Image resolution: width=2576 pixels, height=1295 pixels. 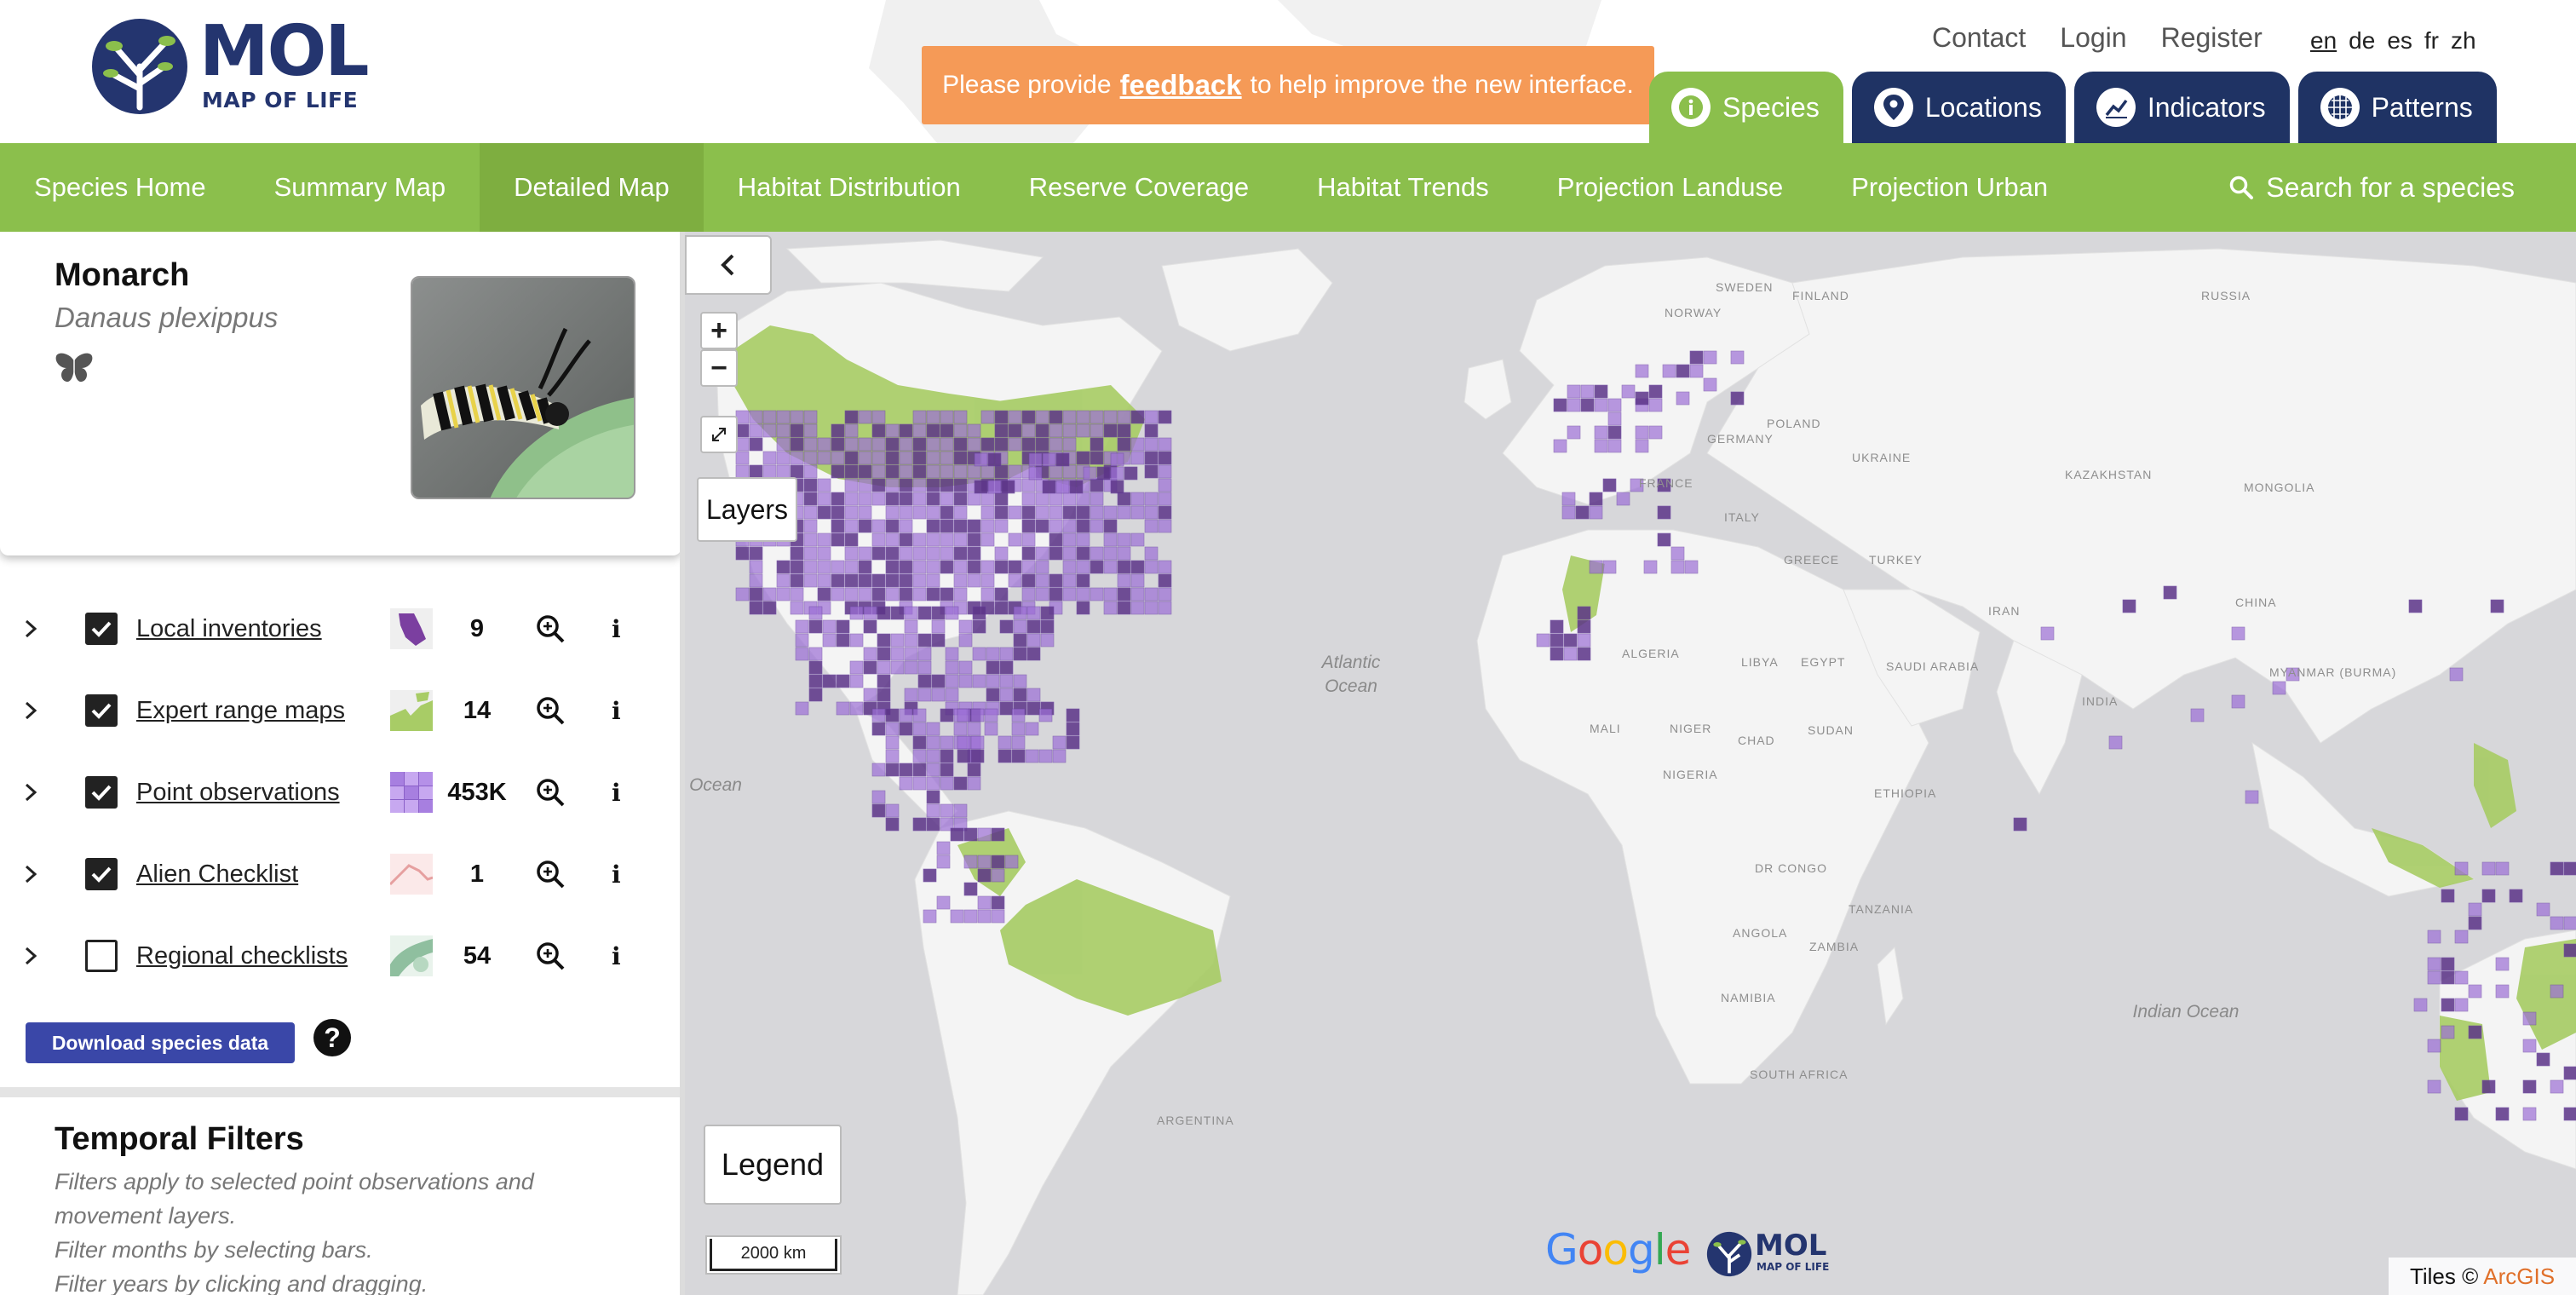 What do you see at coordinates (592, 187) in the screenshot?
I see `nav-detailed-map: Detailed Map` at bounding box center [592, 187].